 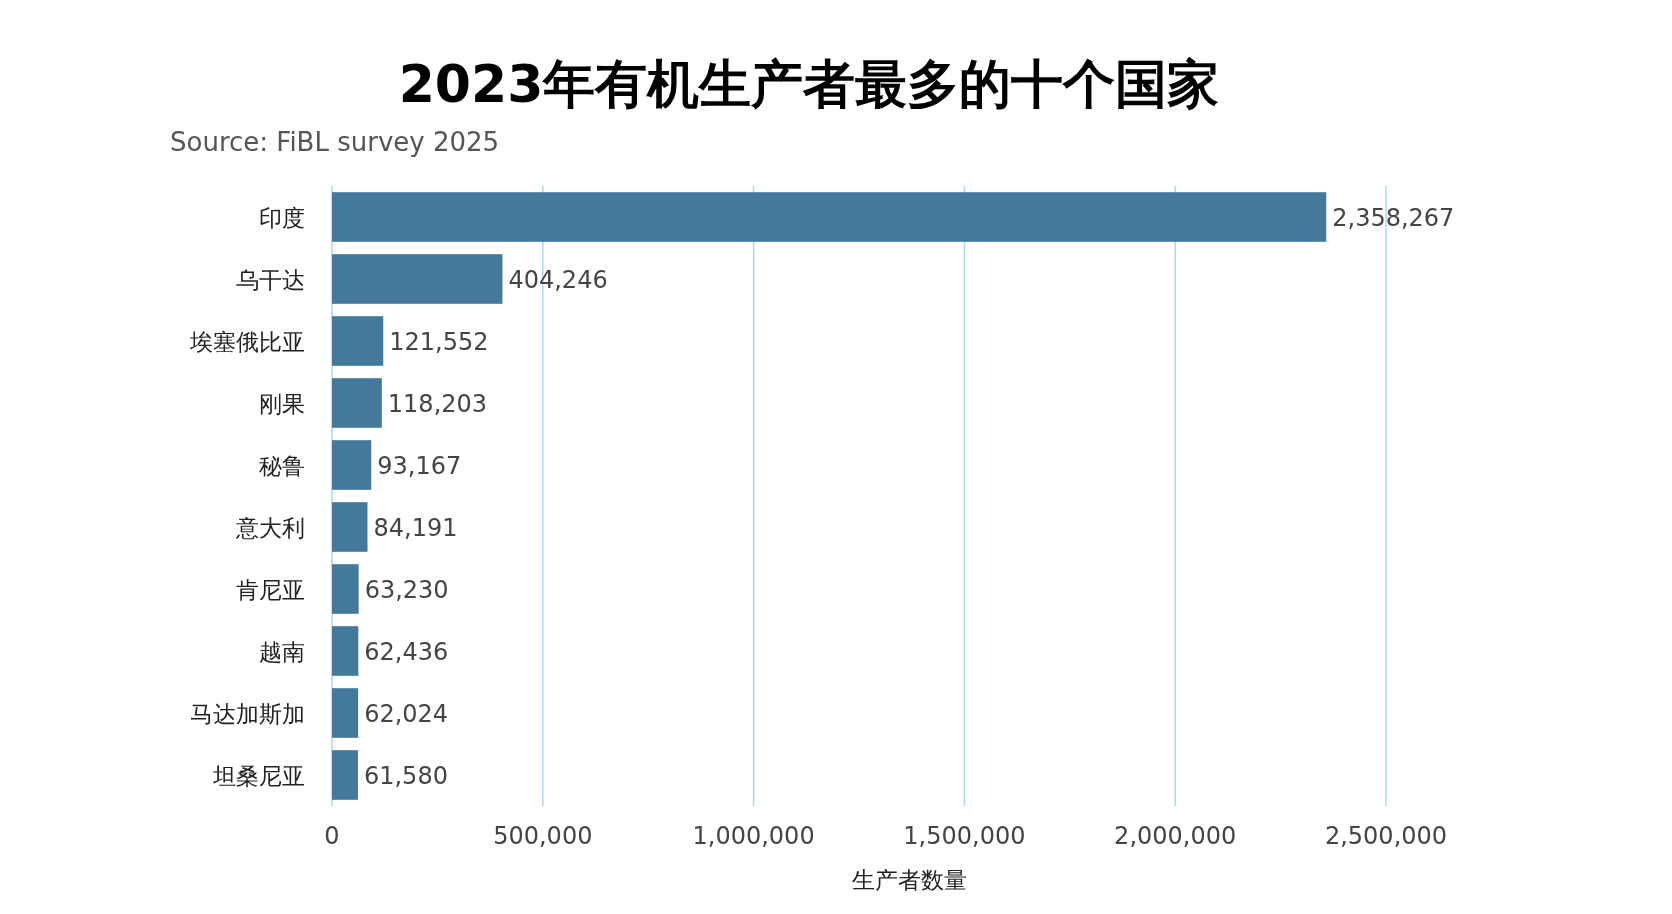 What do you see at coordinates (543, 836) in the screenshot?
I see `x-tick-label: 500,000` at bounding box center [543, 836].